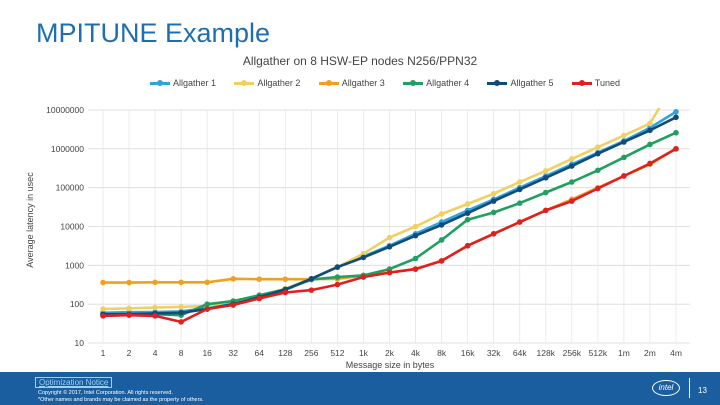  What do you see at coordinates (448, 83) in the screenshot?
I see `legend-label: Allgather 4` at bounding box center [448, 83].